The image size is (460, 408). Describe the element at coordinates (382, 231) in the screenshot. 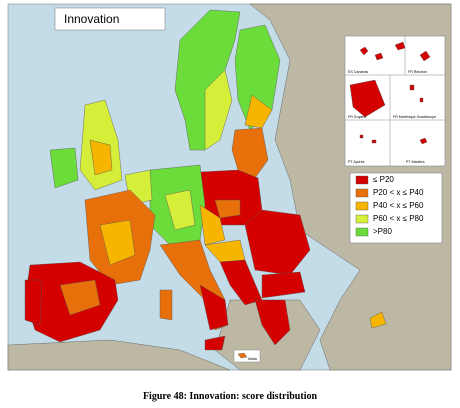

I see `legend-label: >P80` at that location.